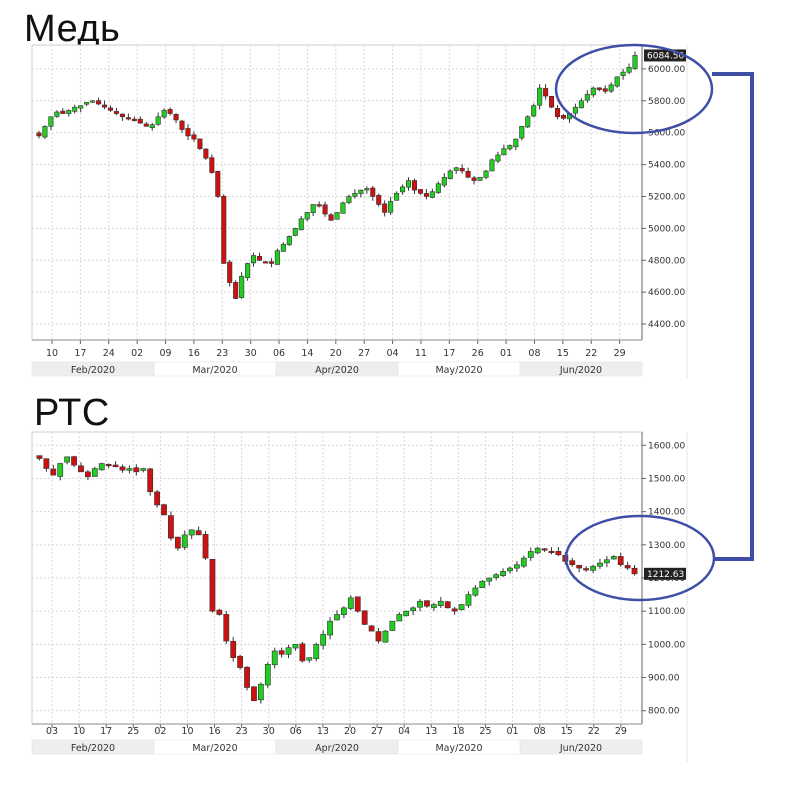 The height and width of the screenshot is (790, 800). Describe the element at coordinates (580, 748) in the screenshot. I see `rts-month-label: Jun/2020` at that location.